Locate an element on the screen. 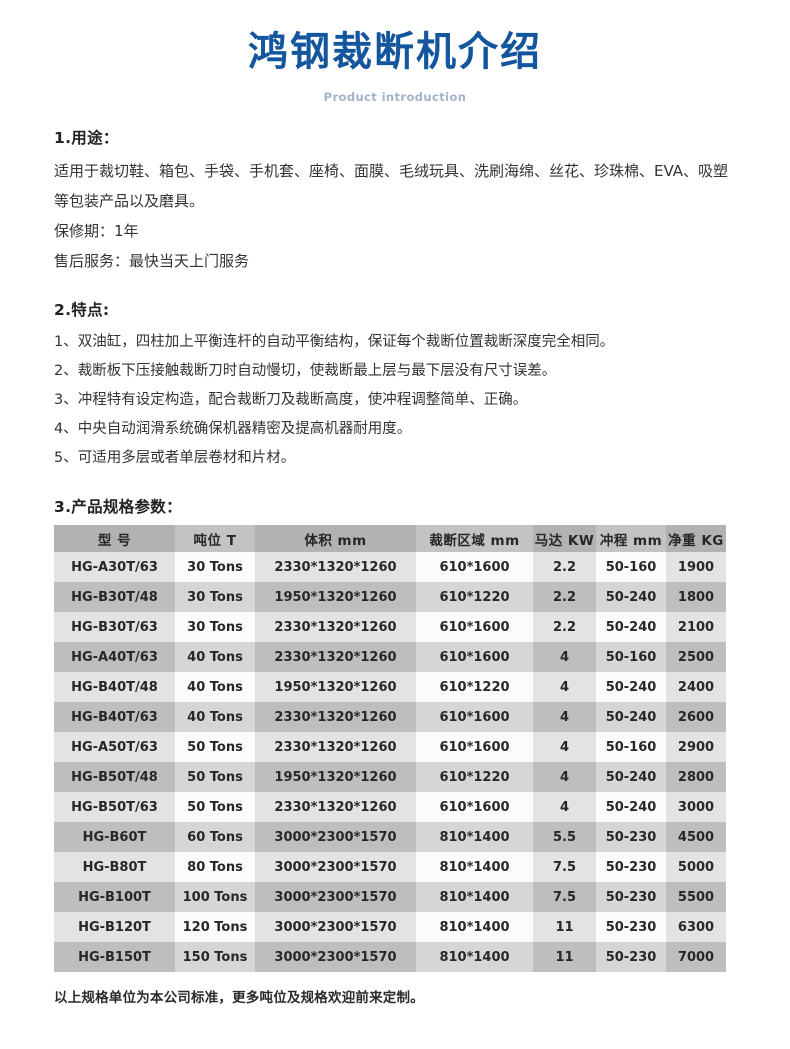 This screenshot has height=1049, width=790. spec-table-note: 以上规格单位为本公司标准，更多吨位及规格欢迎前来定制。 is located at coordinates (239, 998).